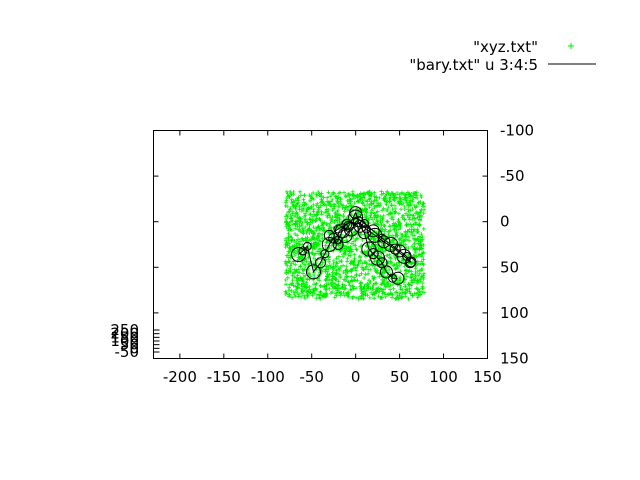 The width and height of the screenshot is (640, 480). Describe the element at coordinates (399, 377) in the screenshot. I see `x-tick-label: 50` at that location.